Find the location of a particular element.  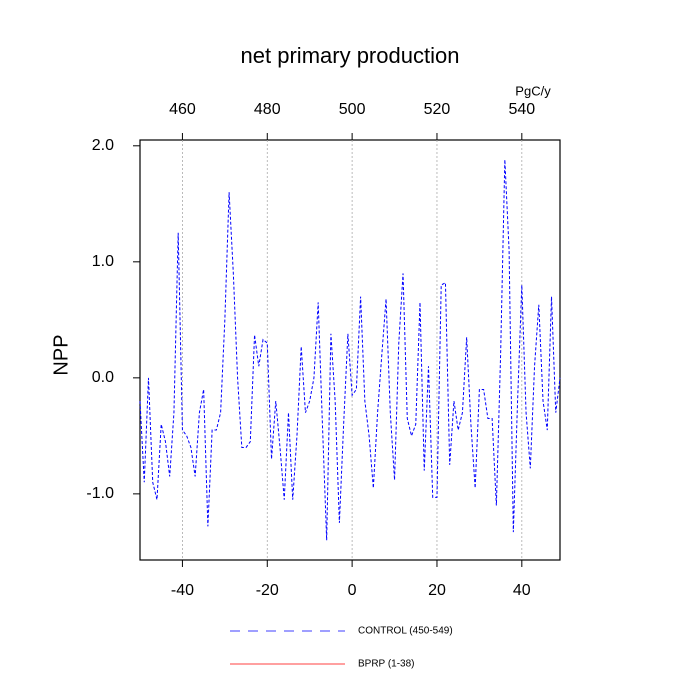

y-axis-label: NPP is located at coordinates (61, 354).